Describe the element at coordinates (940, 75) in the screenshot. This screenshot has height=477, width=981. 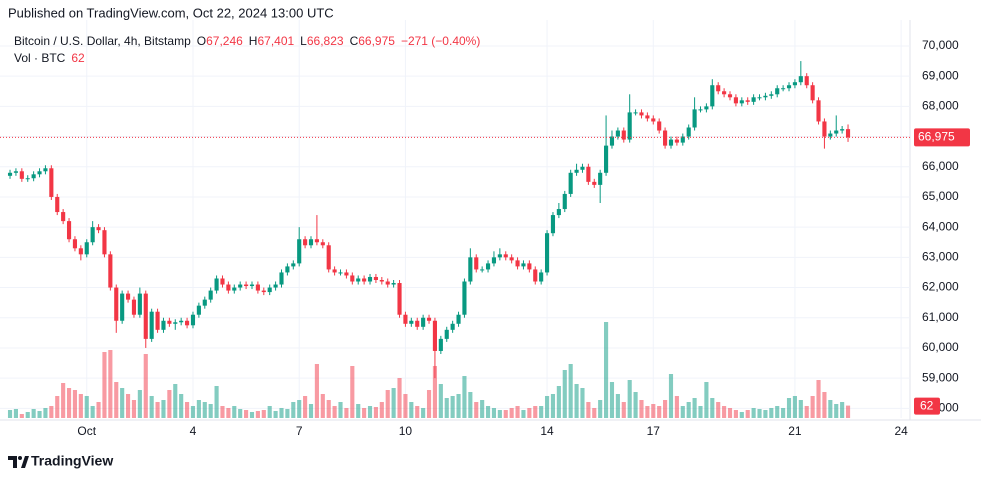
I see `y-tick-label: 69,000` at that location.